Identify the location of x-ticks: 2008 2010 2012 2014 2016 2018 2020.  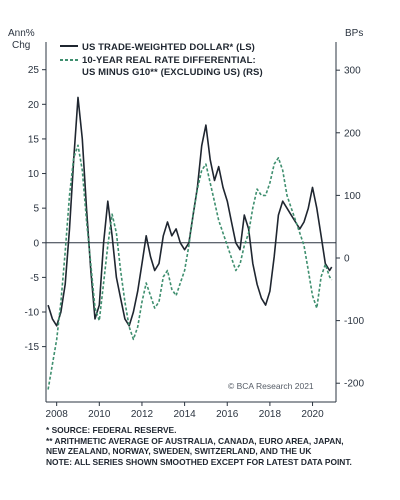
(185, 411).